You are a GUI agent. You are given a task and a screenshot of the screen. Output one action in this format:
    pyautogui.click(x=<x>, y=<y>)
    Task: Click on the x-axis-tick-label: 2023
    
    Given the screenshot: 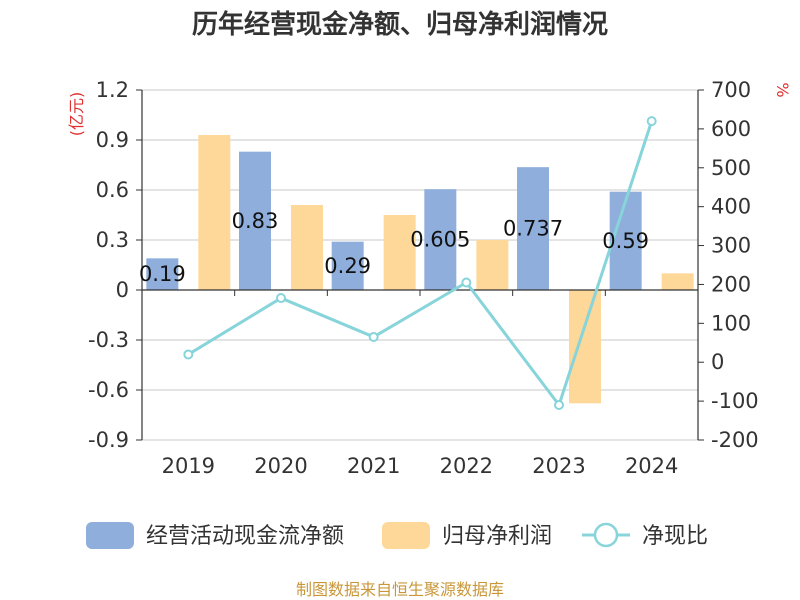 What is the action you would take?
    pyautogui.click(x=558, y=466)
    